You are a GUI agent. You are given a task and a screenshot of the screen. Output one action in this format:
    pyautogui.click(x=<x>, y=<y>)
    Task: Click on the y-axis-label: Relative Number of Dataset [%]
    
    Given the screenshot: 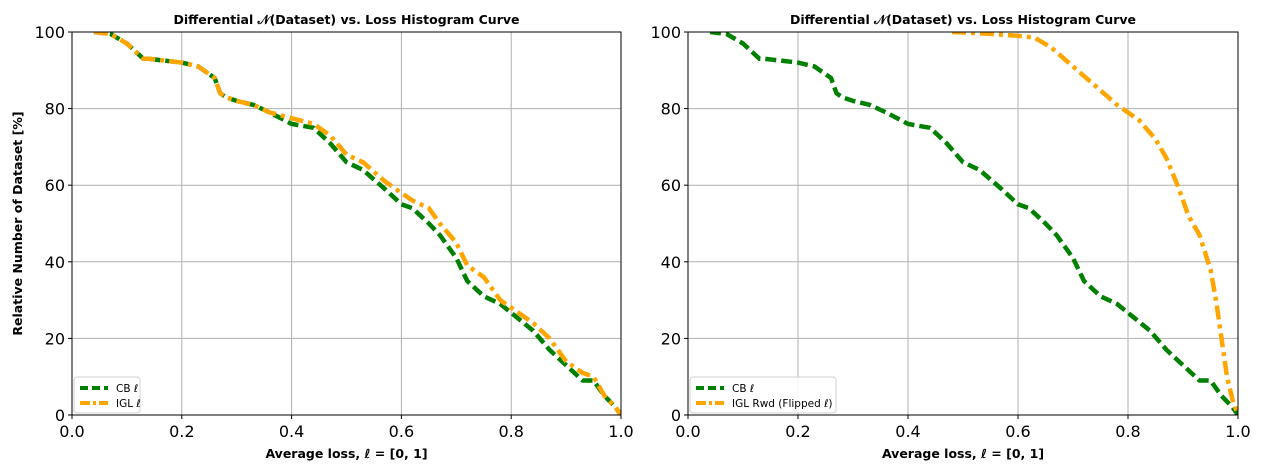 What is the action you would take?
    pyautogui.click(x=17, y=223)
    